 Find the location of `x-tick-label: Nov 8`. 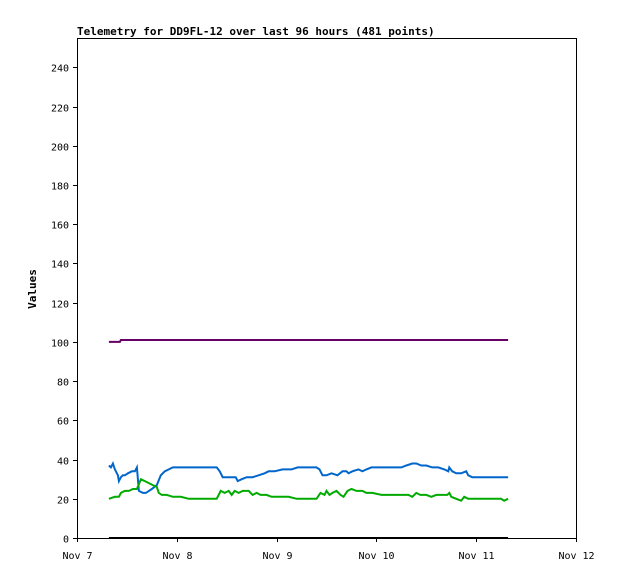

x-tick-label: Nov 8 is located at coordinates (177, 556).